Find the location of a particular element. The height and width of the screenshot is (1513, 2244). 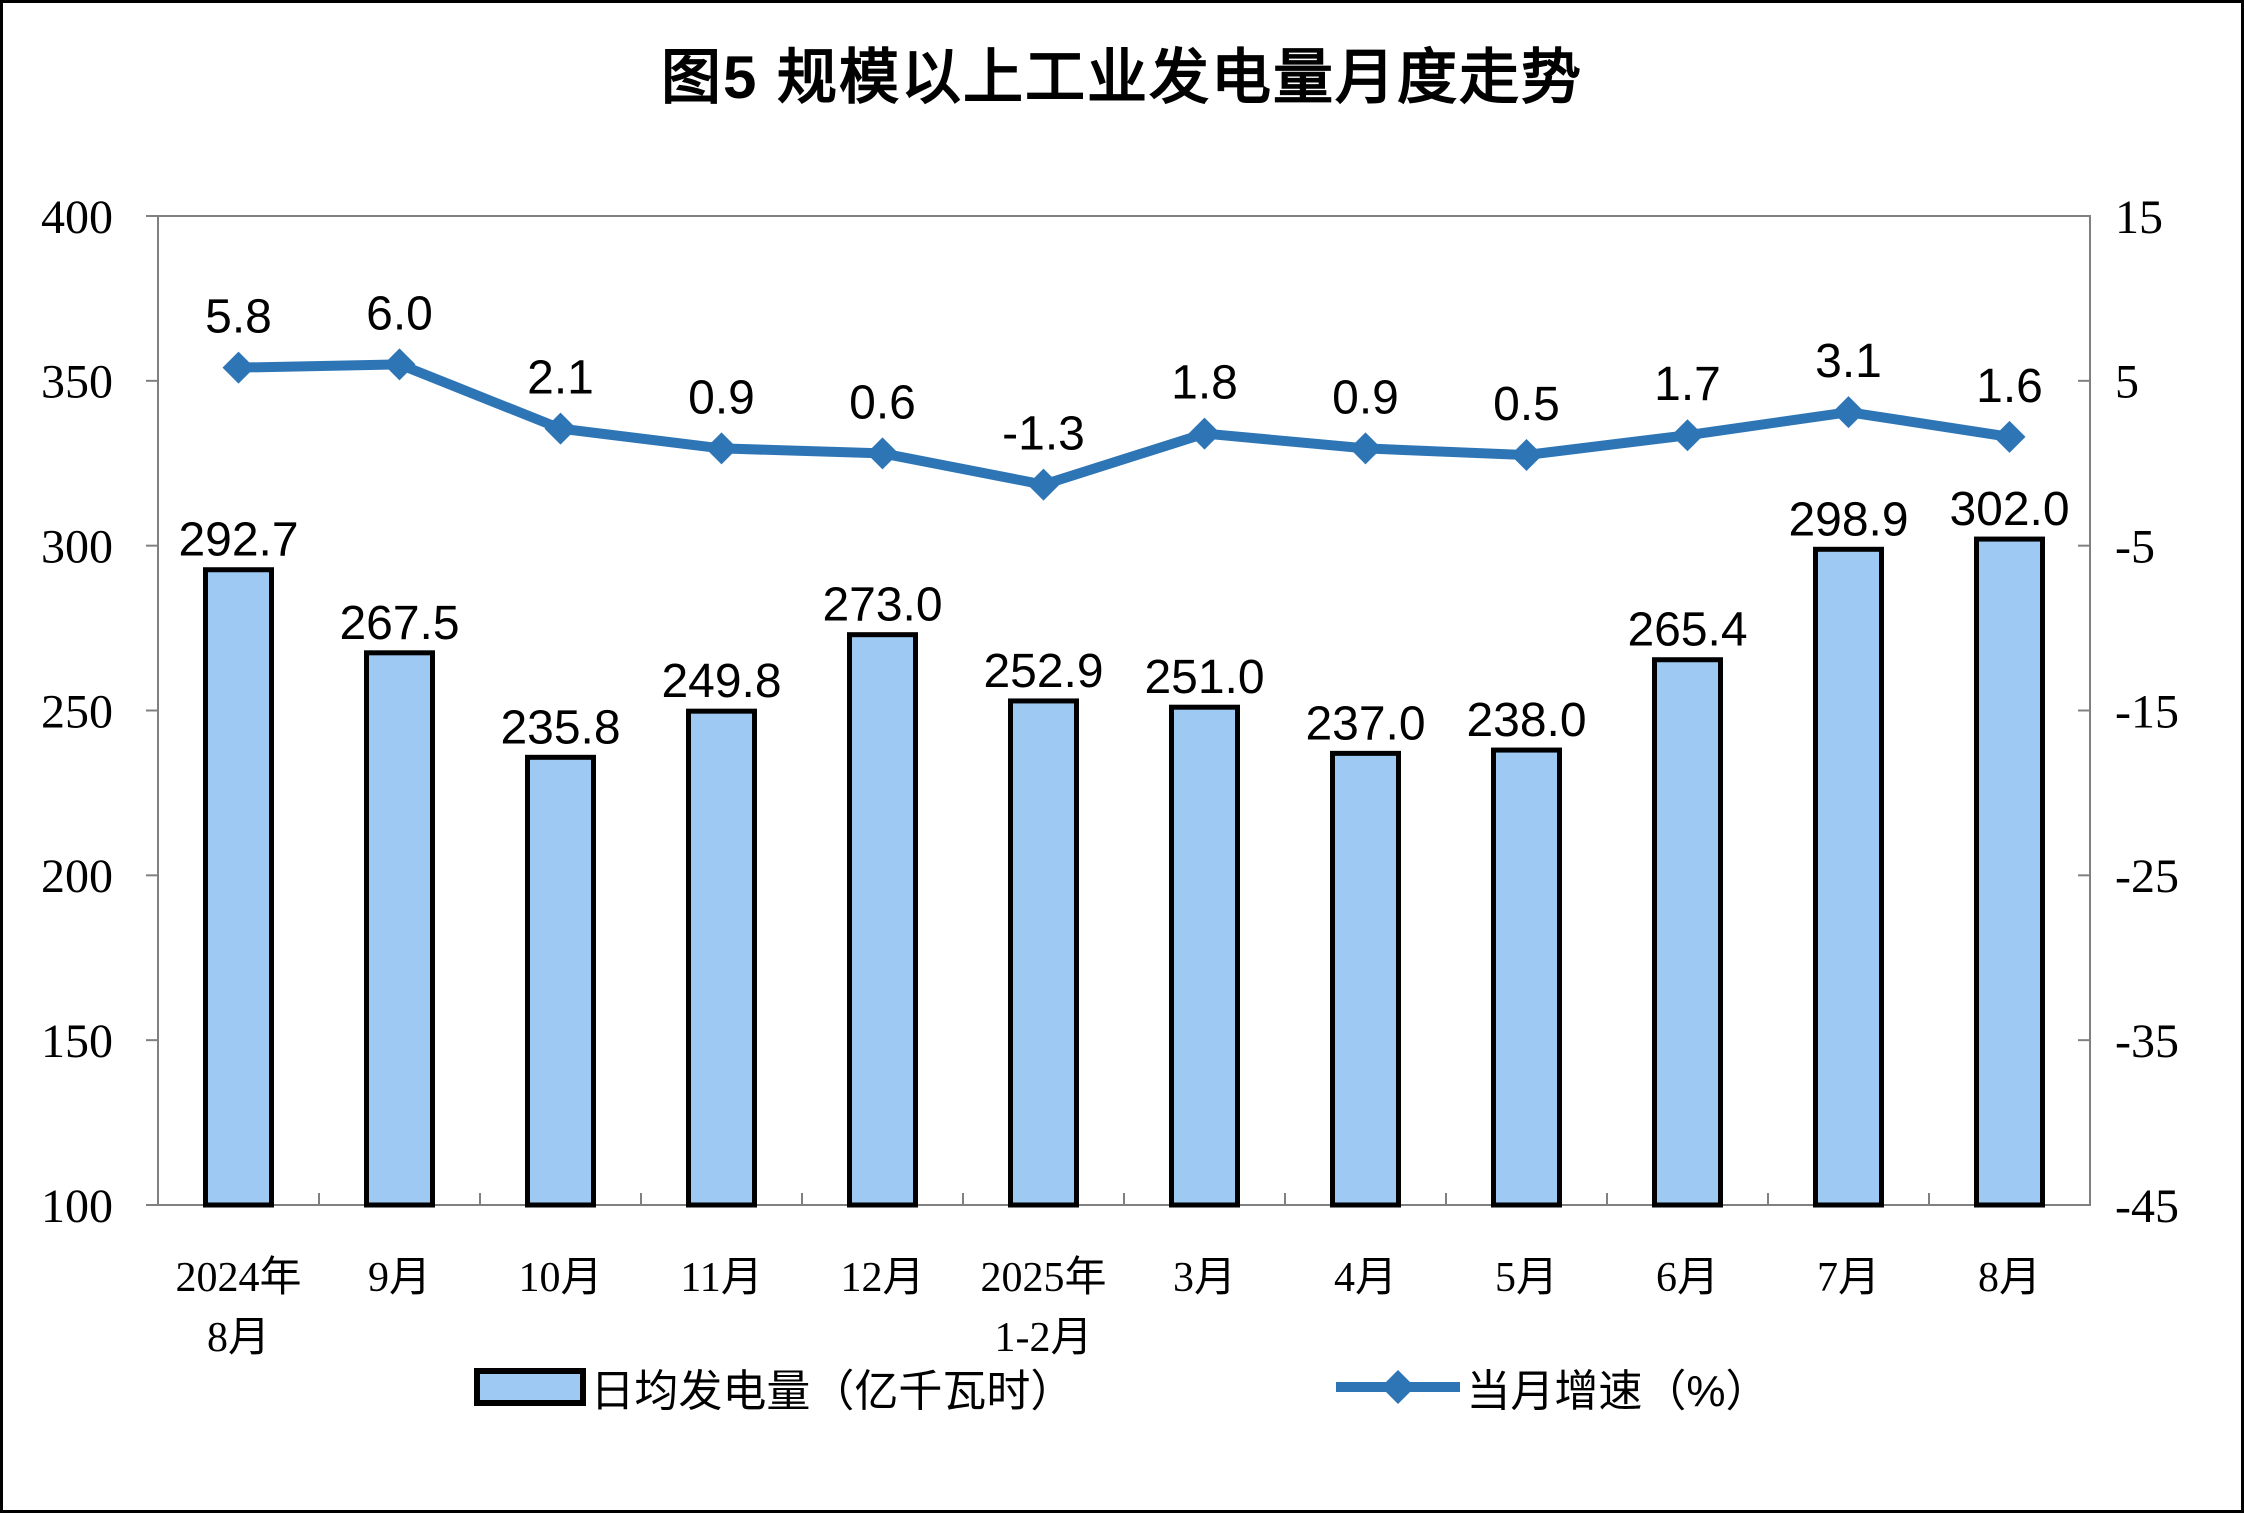

bar-value-label: 235.8 is located at coordinates (560, 727).